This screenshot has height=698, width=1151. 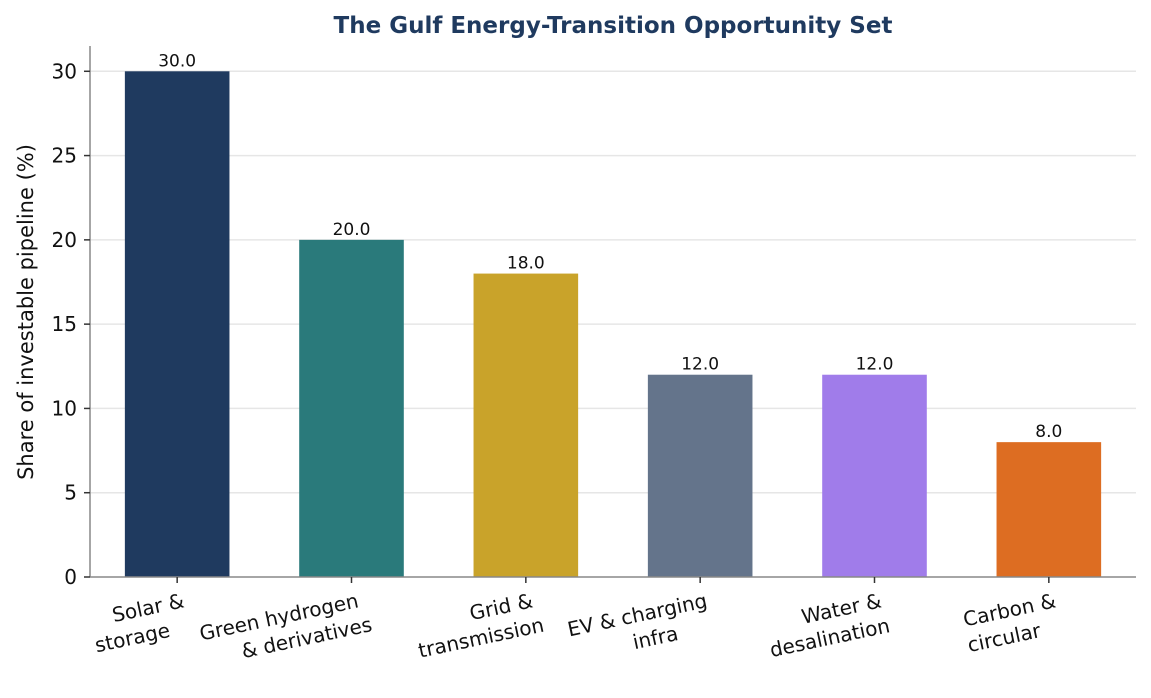 What do you see at coordinates (526, 264) in the screenshot?
I see `data-label: 18.0` at bounding box center [526, 264].